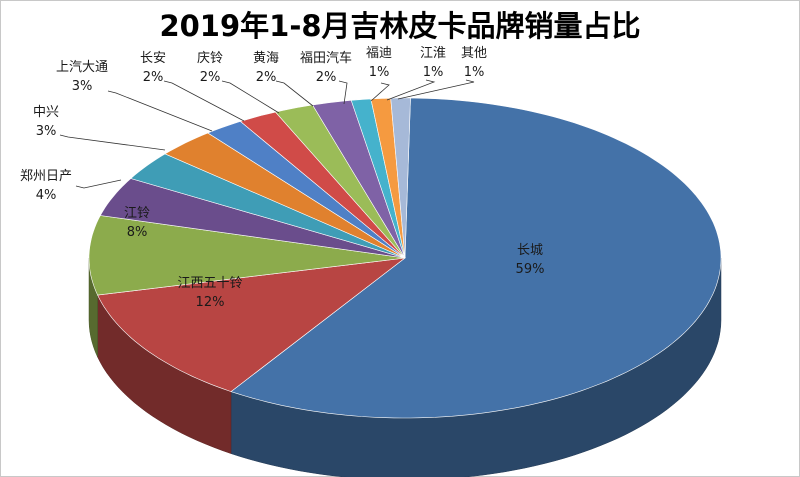  What do you see at coordinates (400, 178) in the screenshot?
I see `slice-其他` at bounding box center [400, 178].